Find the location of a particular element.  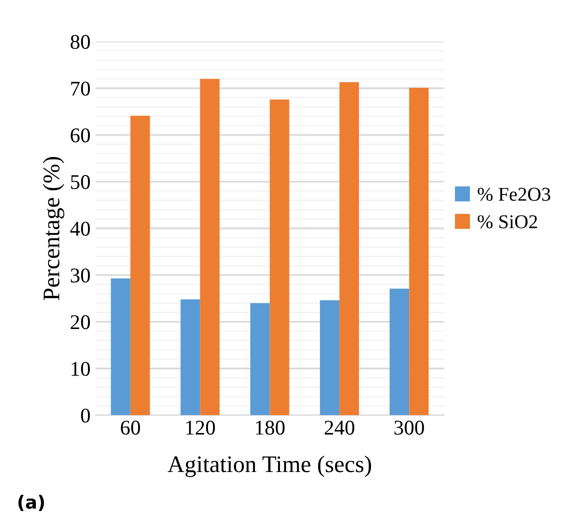

y-tick-label: 0 is located at coordinates (85, 415).